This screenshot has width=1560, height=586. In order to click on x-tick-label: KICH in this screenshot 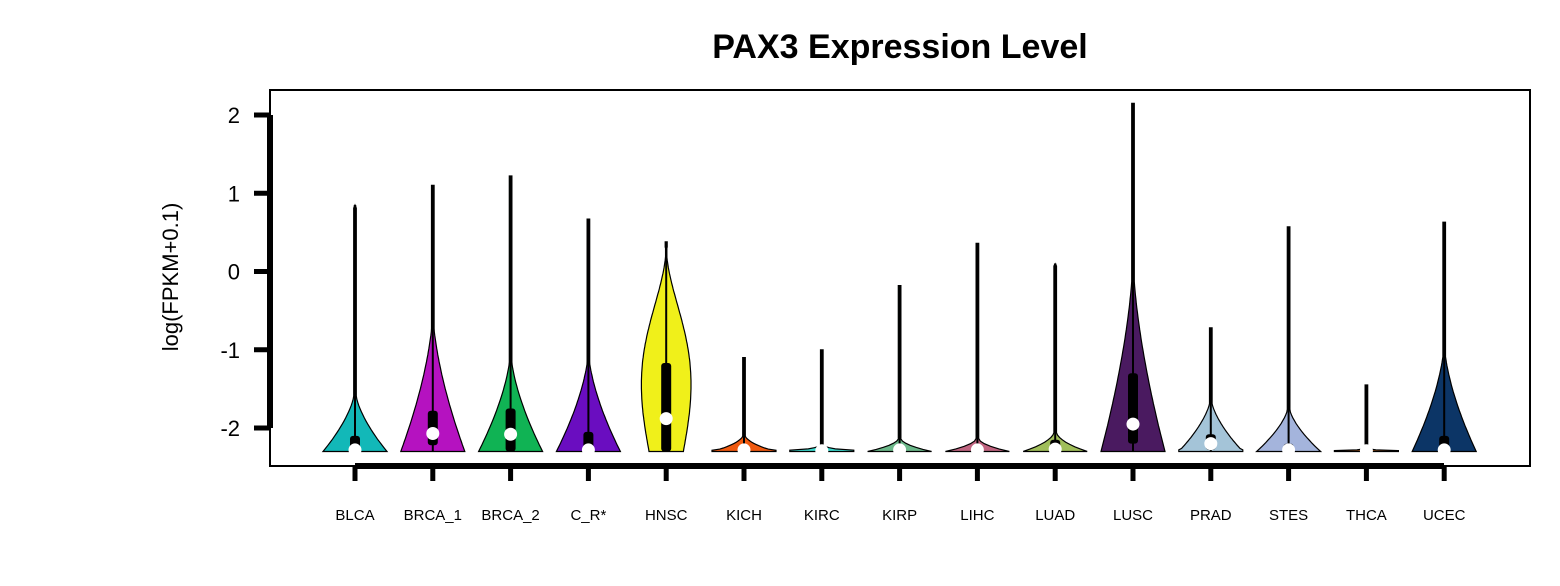, I will do `click(744, 515)`.